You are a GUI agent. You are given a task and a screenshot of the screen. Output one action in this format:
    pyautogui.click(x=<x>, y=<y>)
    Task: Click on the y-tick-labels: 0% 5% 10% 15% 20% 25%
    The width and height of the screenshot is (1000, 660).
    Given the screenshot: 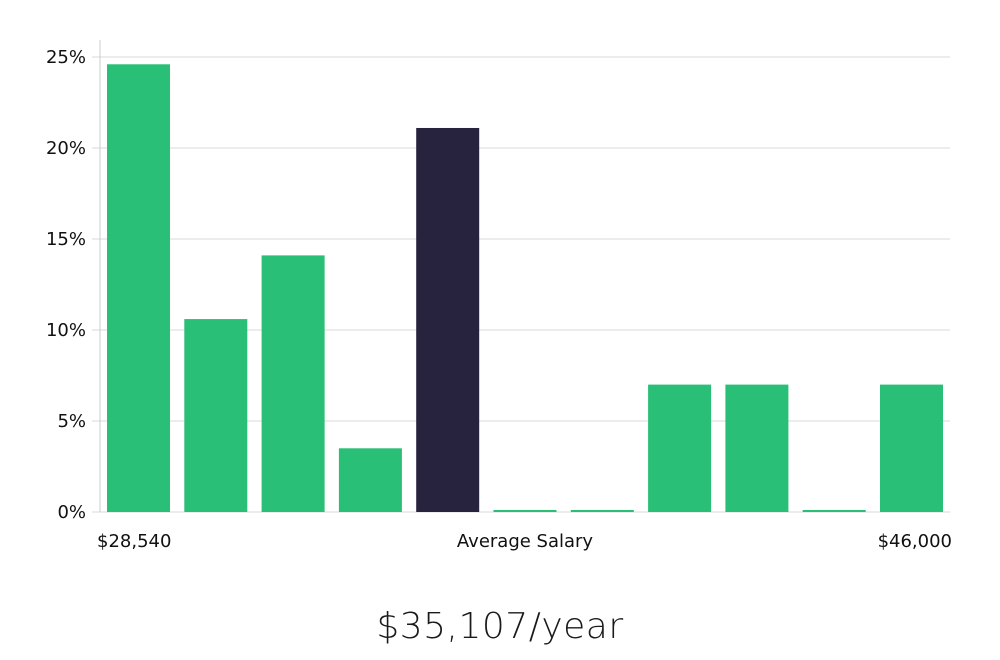 What is the action you would take?
    pyautogui.click(x=66, y=285)
    